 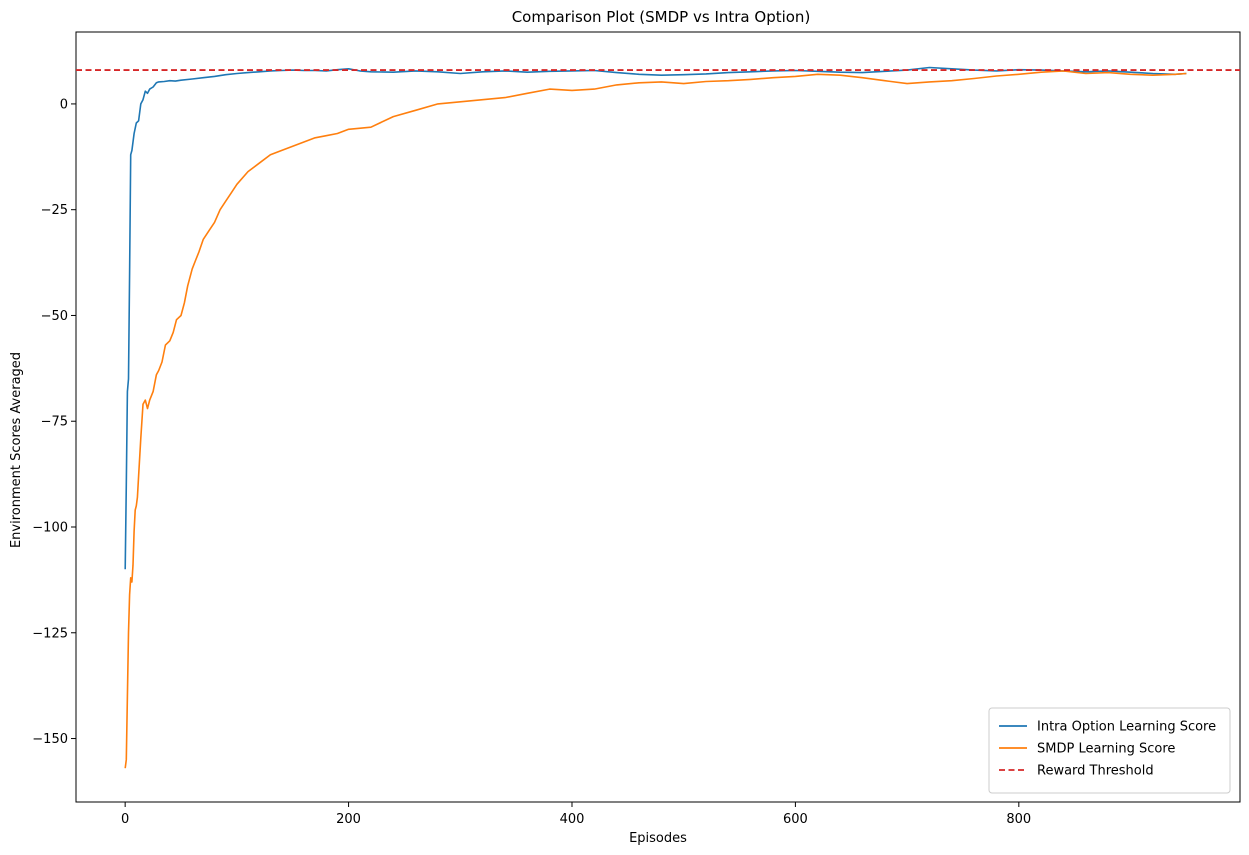 What do you see at coordinates (50, 528) in the screenshot?
I see `y-tick-label: −100` at bounding box center [50, 528].